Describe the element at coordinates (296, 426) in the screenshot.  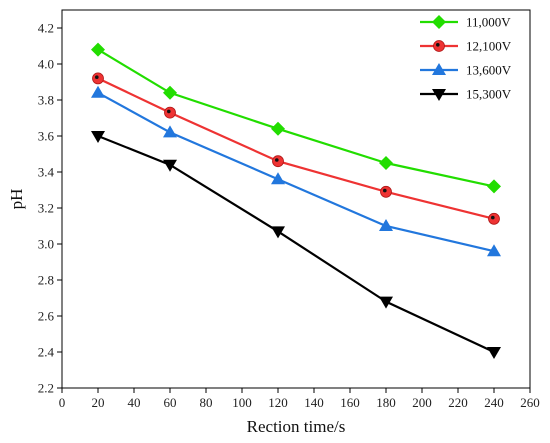
I see `x-axis-title: Rection time/s` at that location.